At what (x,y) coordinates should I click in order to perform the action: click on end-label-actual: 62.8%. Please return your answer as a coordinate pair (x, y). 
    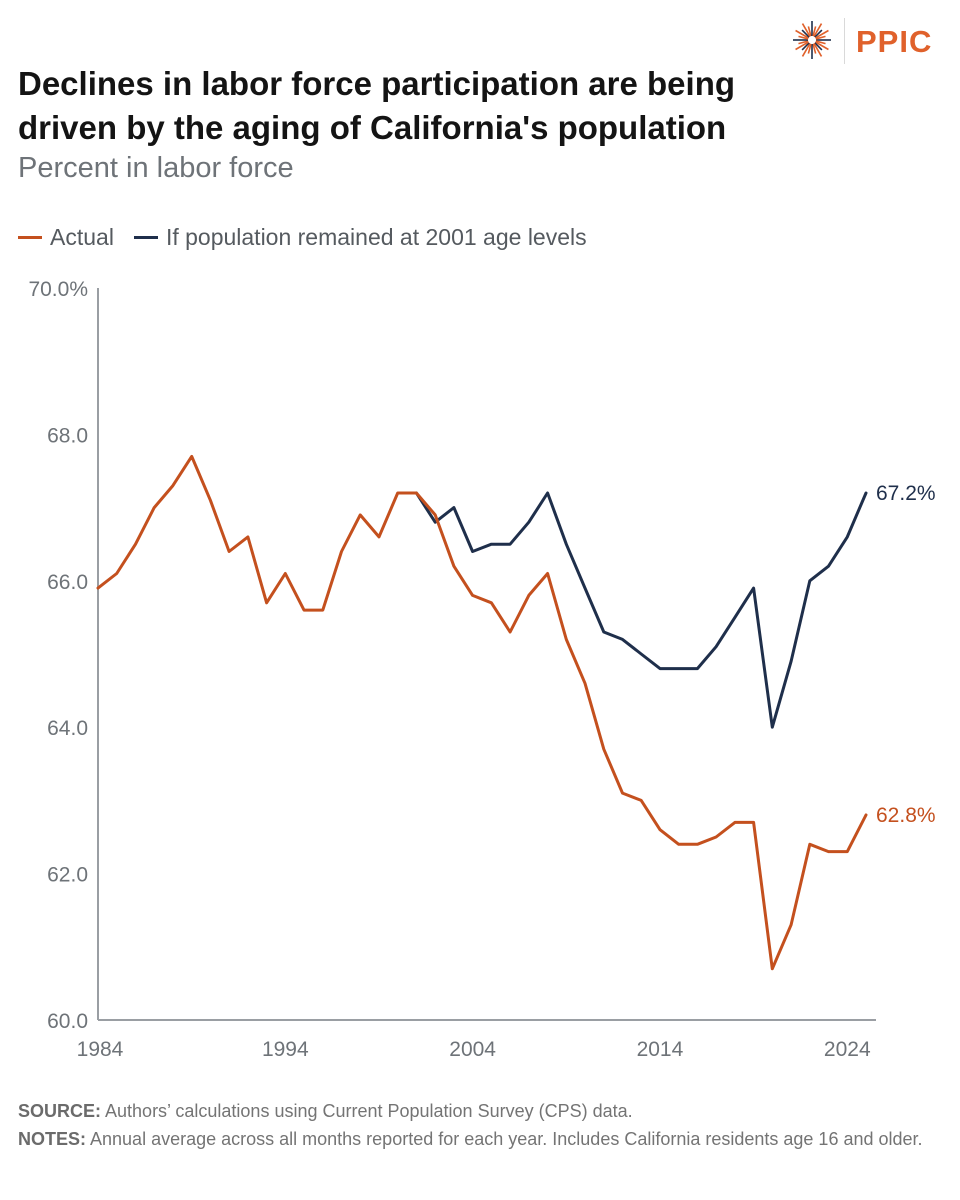
    Looking at the image, I should click on (906, 815).